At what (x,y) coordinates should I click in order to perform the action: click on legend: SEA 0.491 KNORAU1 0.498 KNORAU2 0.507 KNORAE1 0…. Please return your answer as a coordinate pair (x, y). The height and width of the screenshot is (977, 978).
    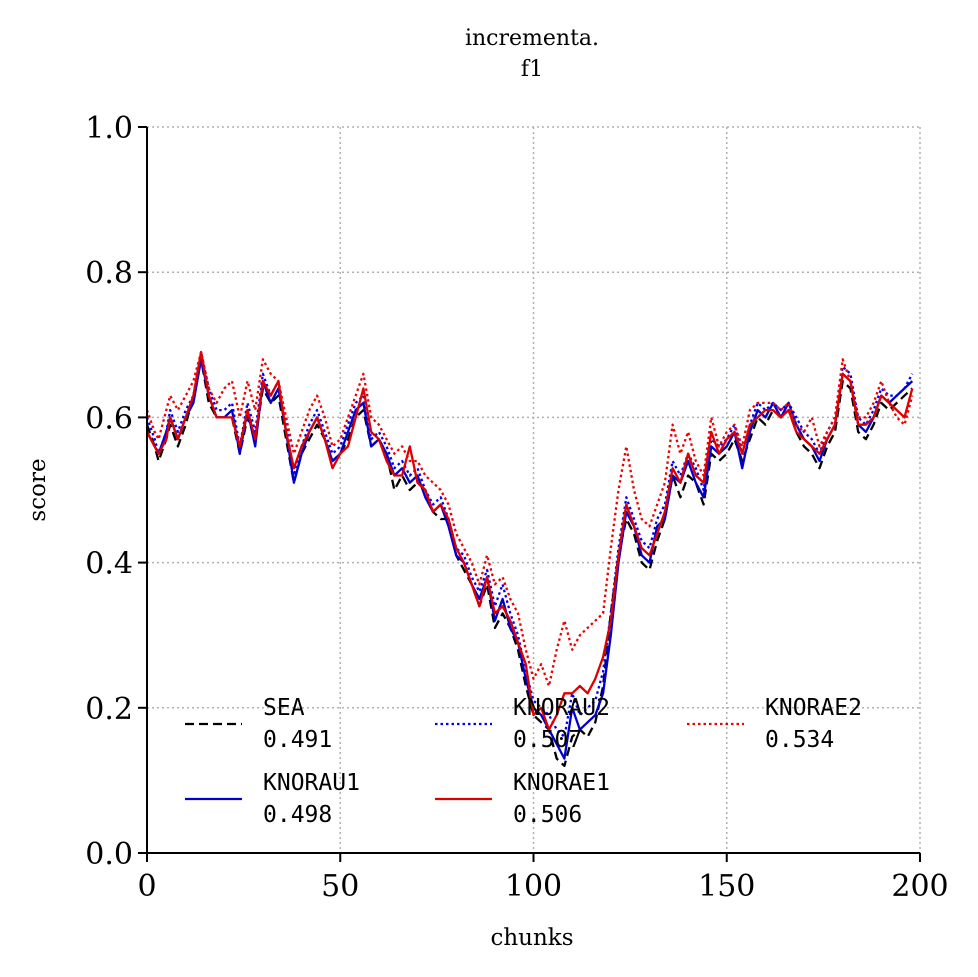
    Looking at the image, I should click on (523, 761).